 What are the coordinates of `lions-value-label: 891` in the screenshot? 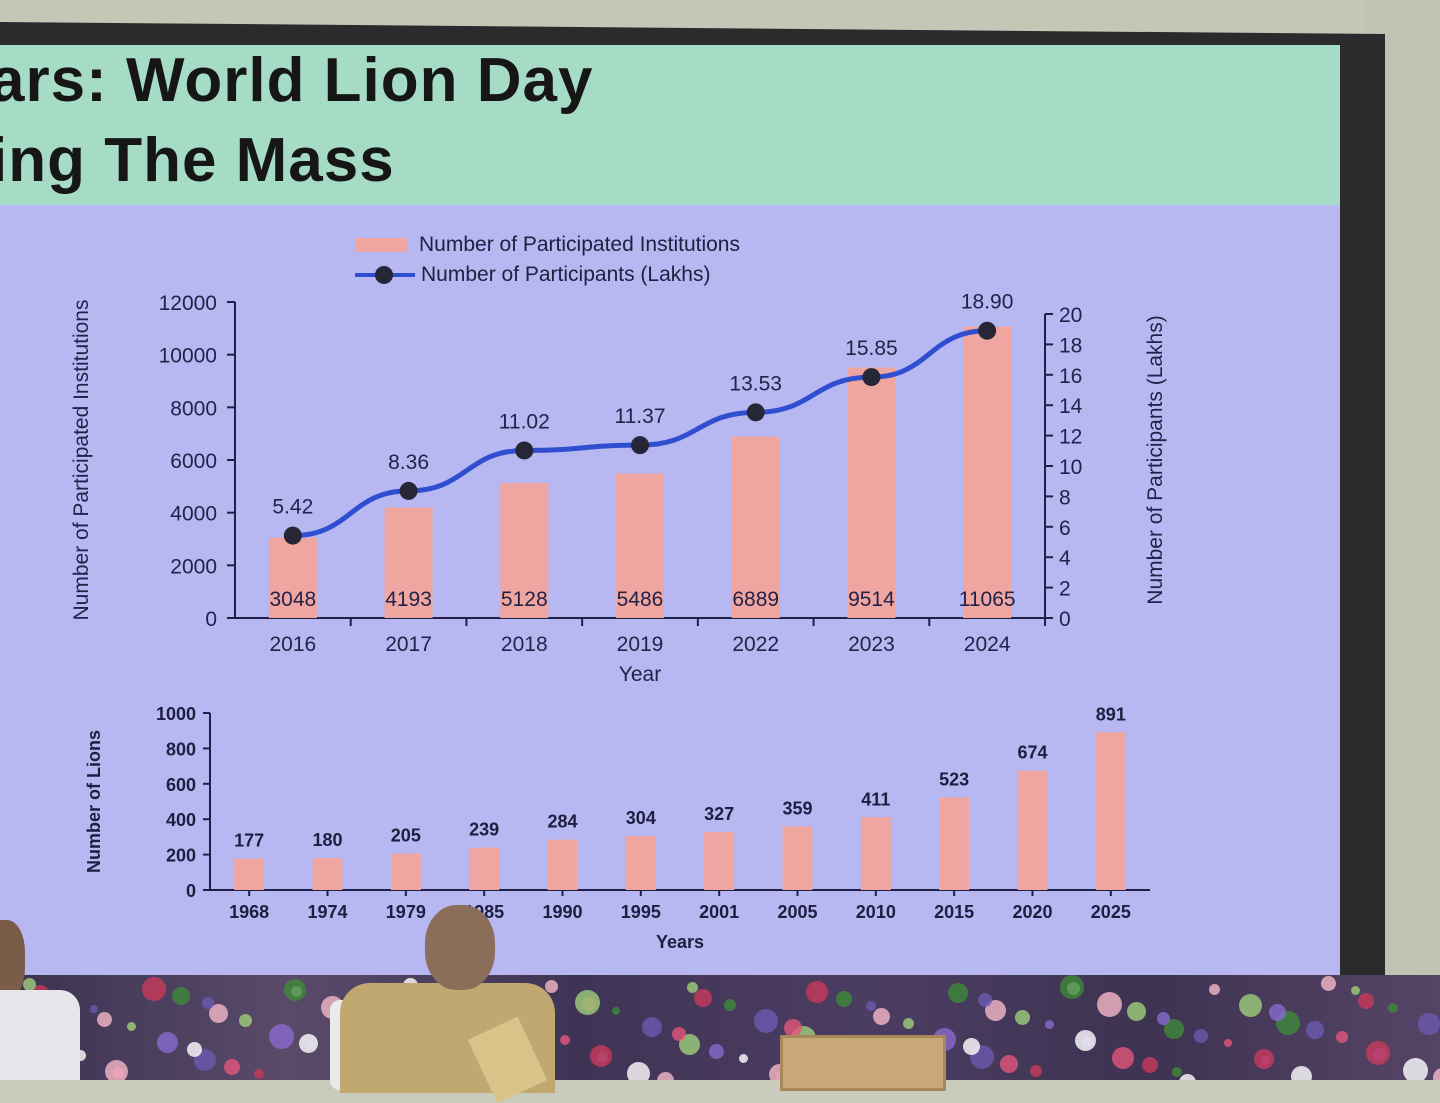 It's located at (1111, 714).